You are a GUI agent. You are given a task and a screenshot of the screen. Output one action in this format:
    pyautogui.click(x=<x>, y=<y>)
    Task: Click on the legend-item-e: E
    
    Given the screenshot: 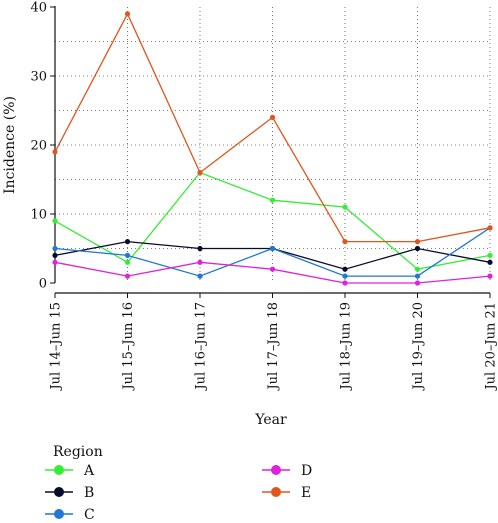 What is the action you would take?
    pyautogui.click(x=286, y=493)
    